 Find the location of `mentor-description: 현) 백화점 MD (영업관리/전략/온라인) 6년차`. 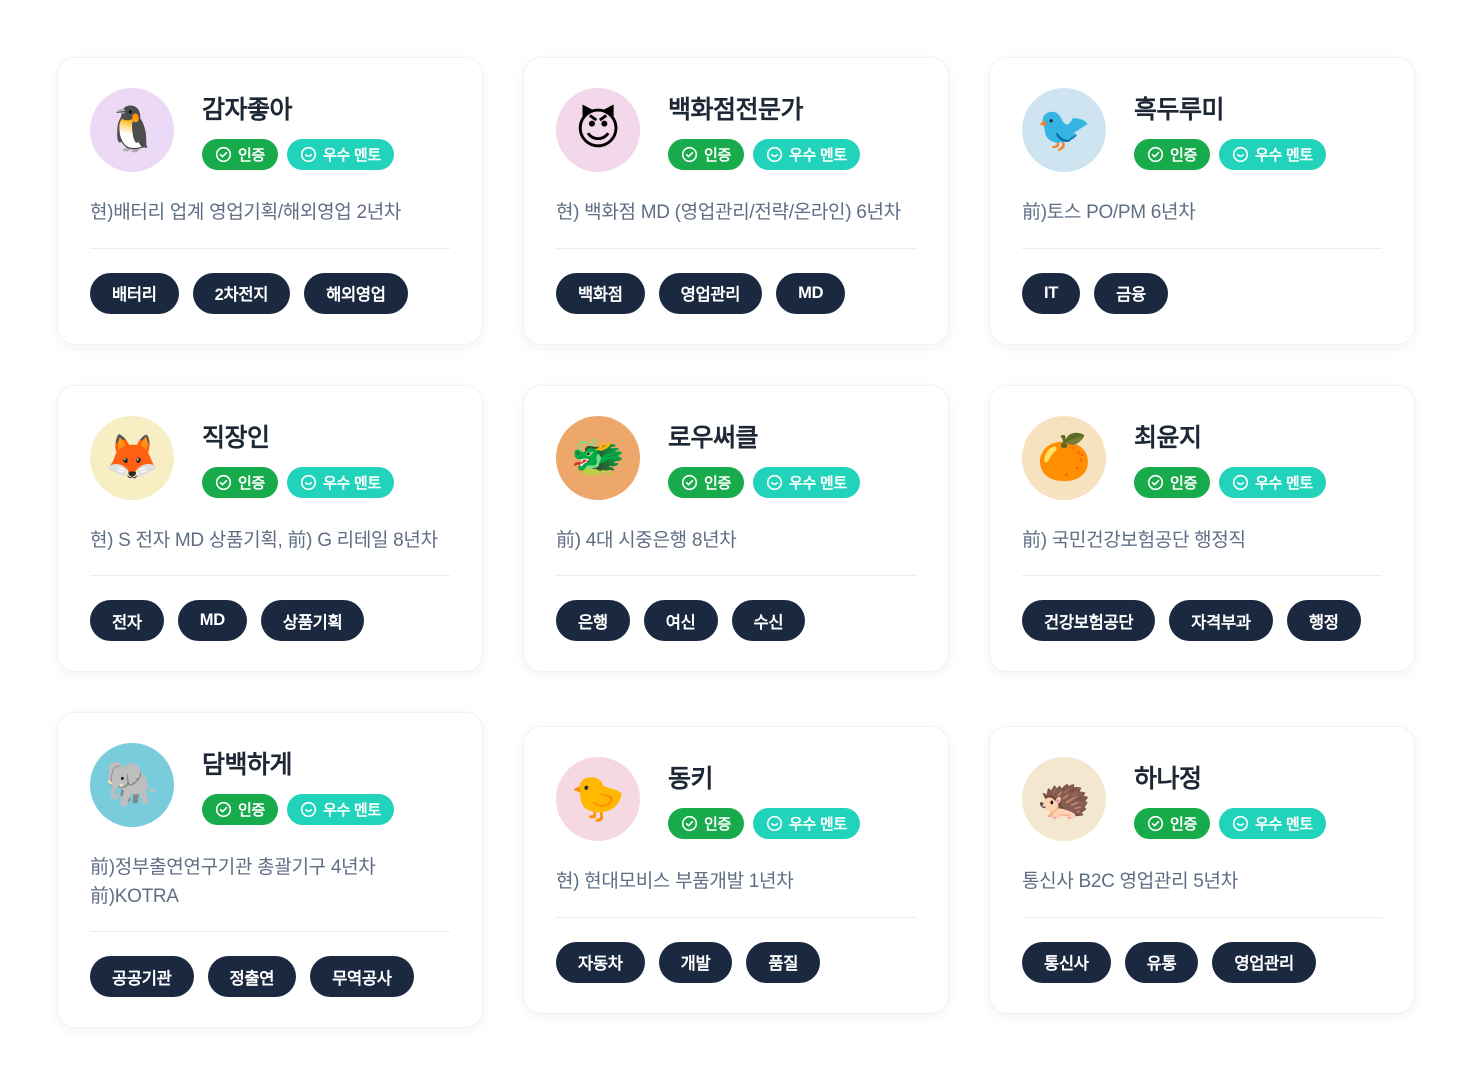

mentor-description: 현) 백화점 MD (영업관리/전략/온라인) 6년차 is located at coordinates (736, 213).